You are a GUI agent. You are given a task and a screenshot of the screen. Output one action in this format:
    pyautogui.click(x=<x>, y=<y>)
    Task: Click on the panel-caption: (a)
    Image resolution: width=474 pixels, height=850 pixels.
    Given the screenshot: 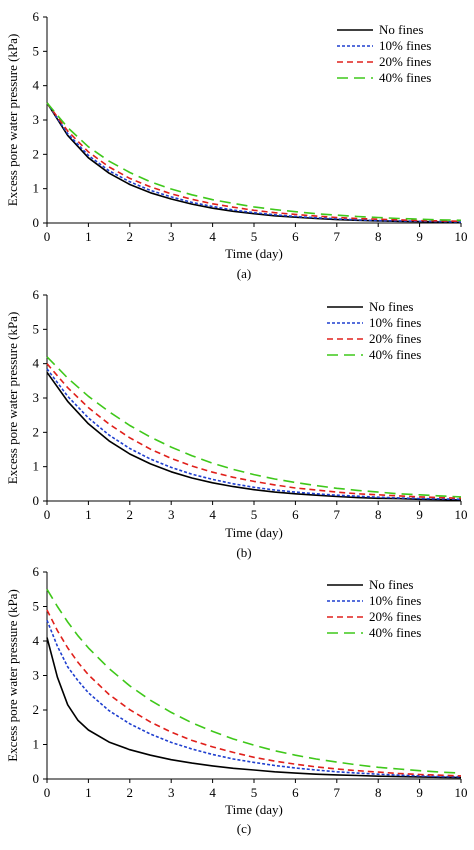 What is the action you would take?
    pyautogui.click(x=244, y=273)
    